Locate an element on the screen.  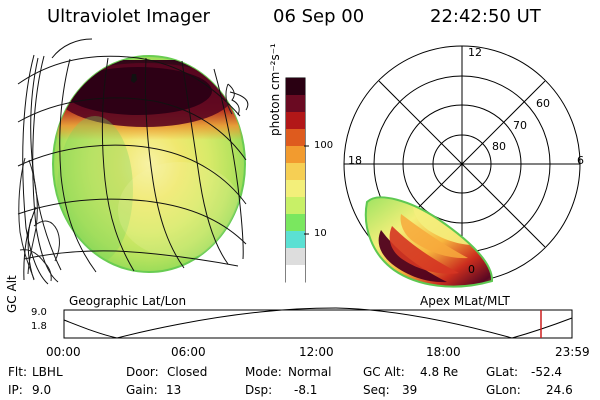
gc-alt-label: GC Alt: is located at coordinates (384, 372).